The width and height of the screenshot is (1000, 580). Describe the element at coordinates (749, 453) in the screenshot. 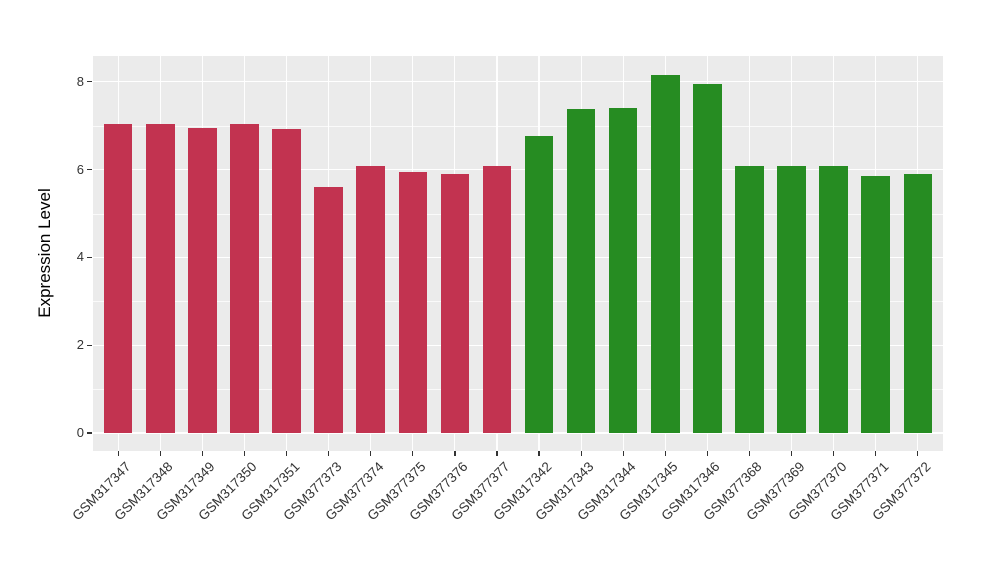

I see `x-tick-mark-GSM377368` at that location.